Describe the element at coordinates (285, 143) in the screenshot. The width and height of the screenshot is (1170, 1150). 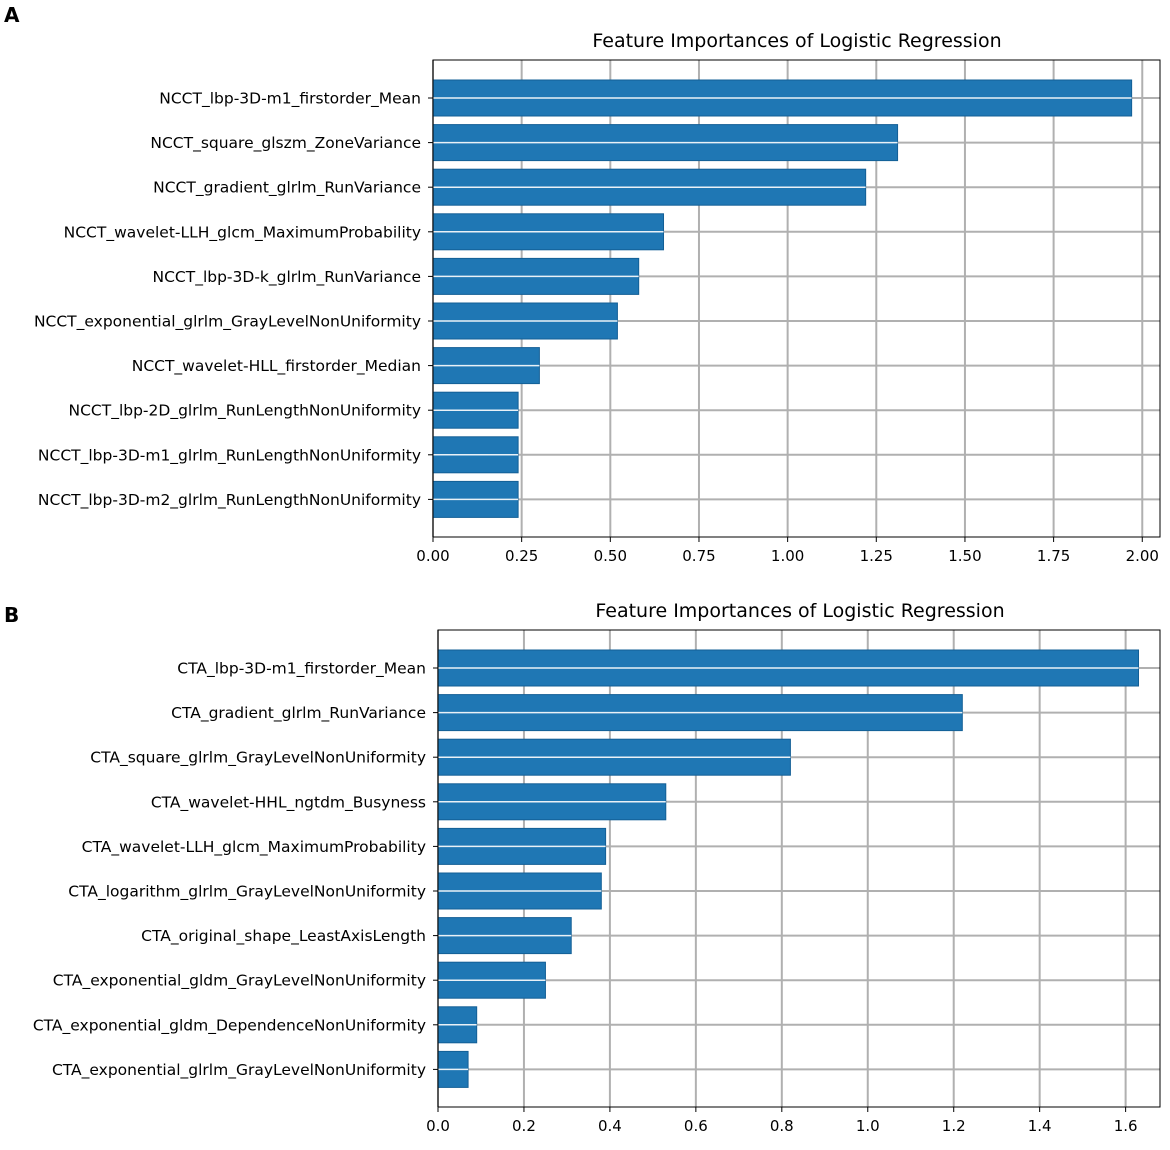
I see `panel-a-category-label: NCCT_square_glszm_ZoneVariance` at that location.